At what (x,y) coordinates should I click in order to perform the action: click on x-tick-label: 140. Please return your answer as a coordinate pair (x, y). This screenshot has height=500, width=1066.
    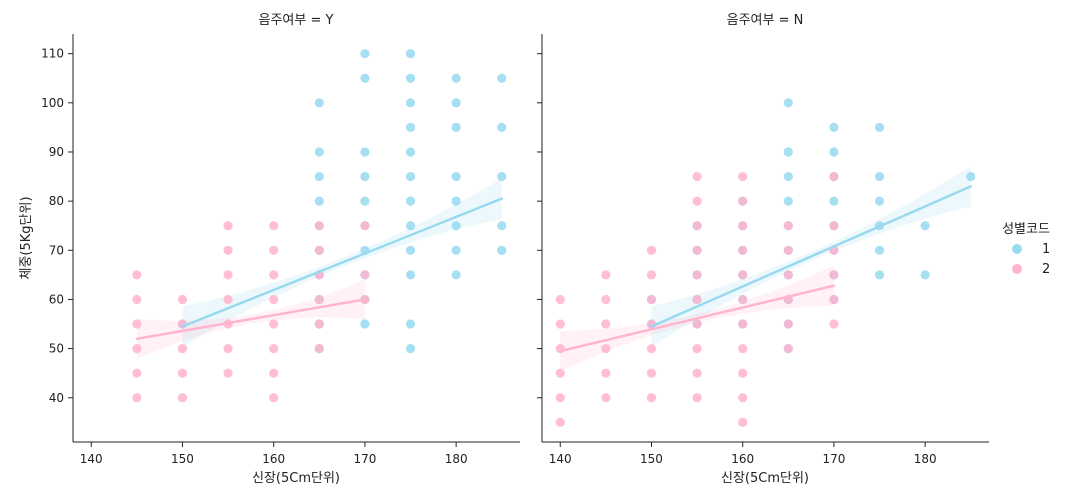
    Looking at the image, I should click on (91, 459).